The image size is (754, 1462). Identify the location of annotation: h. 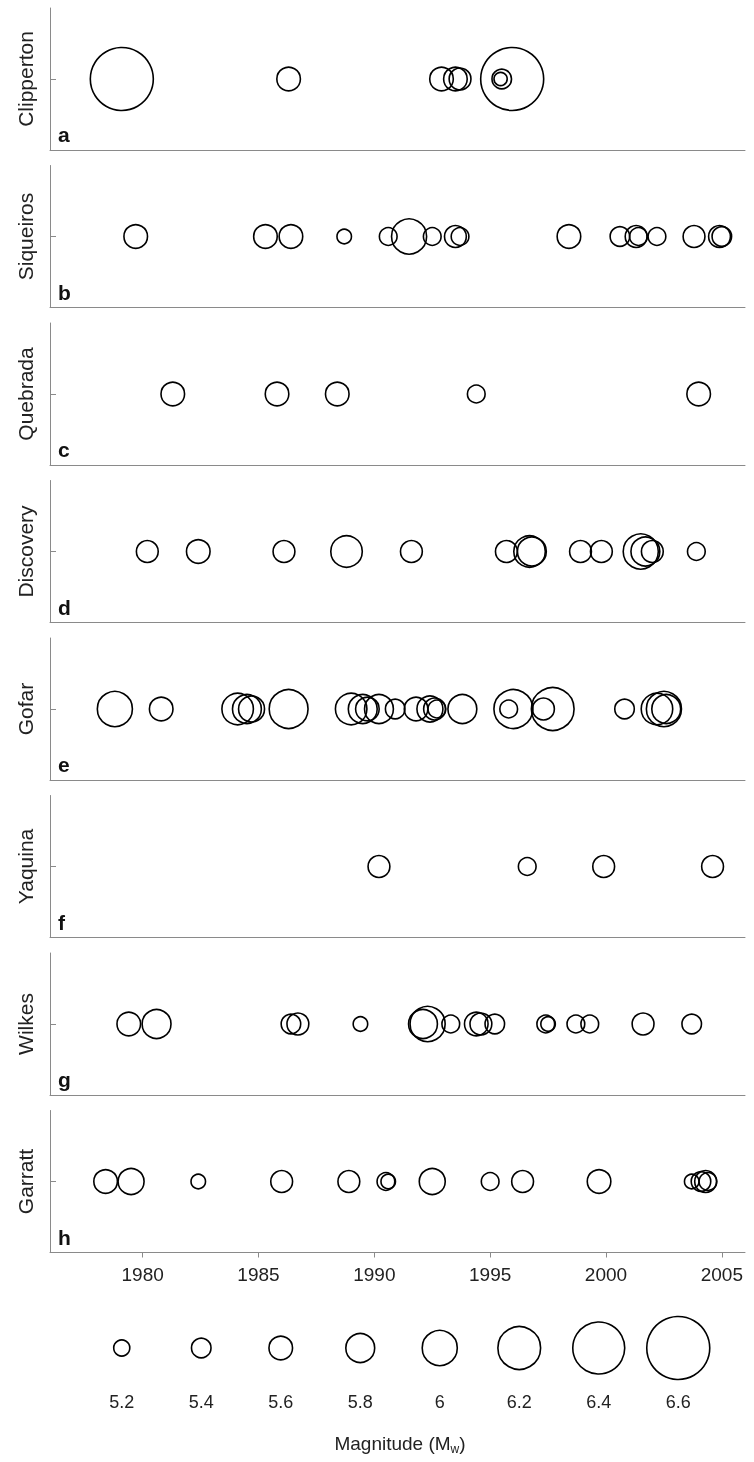
(64, 1237).